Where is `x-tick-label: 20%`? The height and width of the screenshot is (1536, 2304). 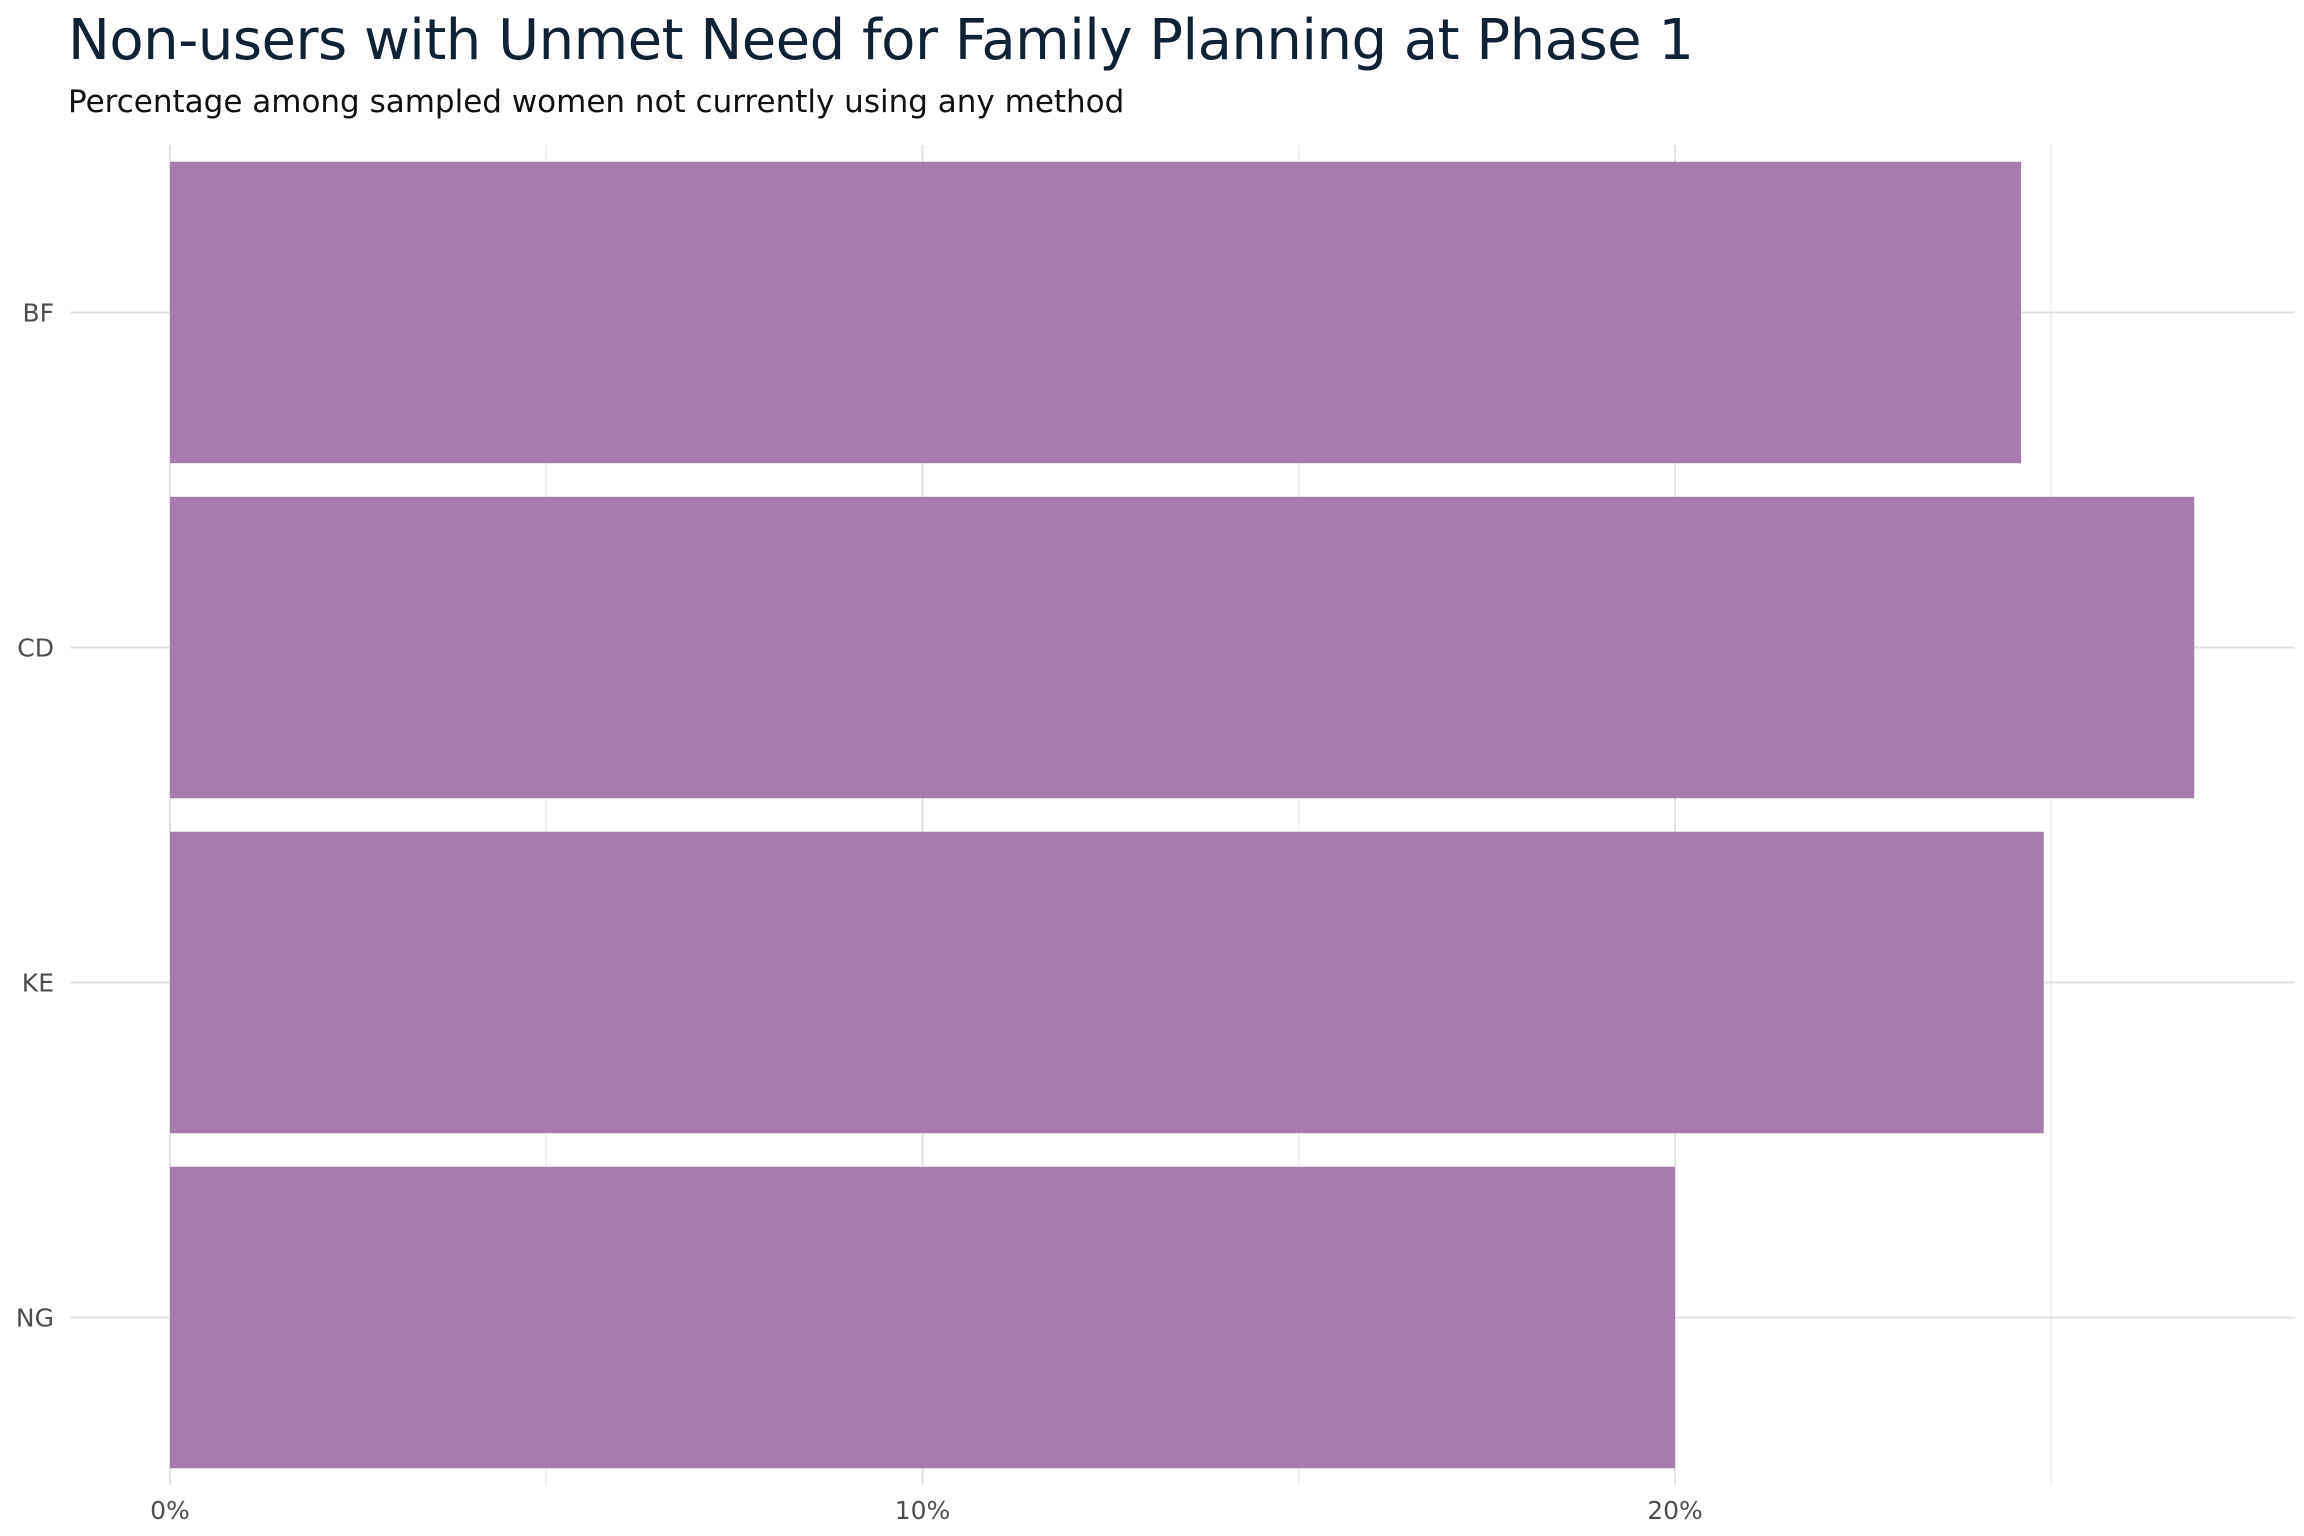 x-tick-label: 20% is located at coordinates (1675, 1510).